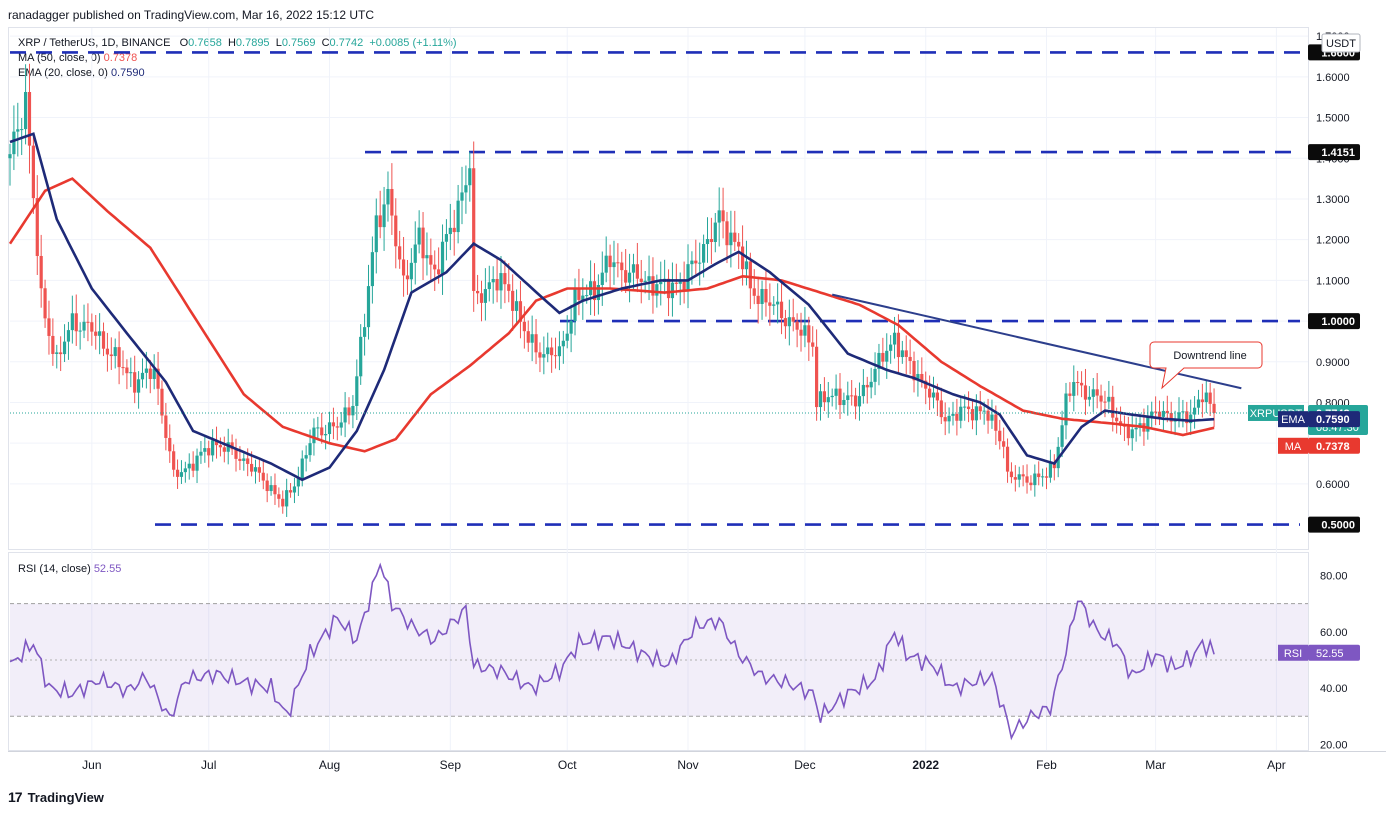 The image size is (1386, 813). I want to click on footer: 17 TradingView, so click(56, 797).